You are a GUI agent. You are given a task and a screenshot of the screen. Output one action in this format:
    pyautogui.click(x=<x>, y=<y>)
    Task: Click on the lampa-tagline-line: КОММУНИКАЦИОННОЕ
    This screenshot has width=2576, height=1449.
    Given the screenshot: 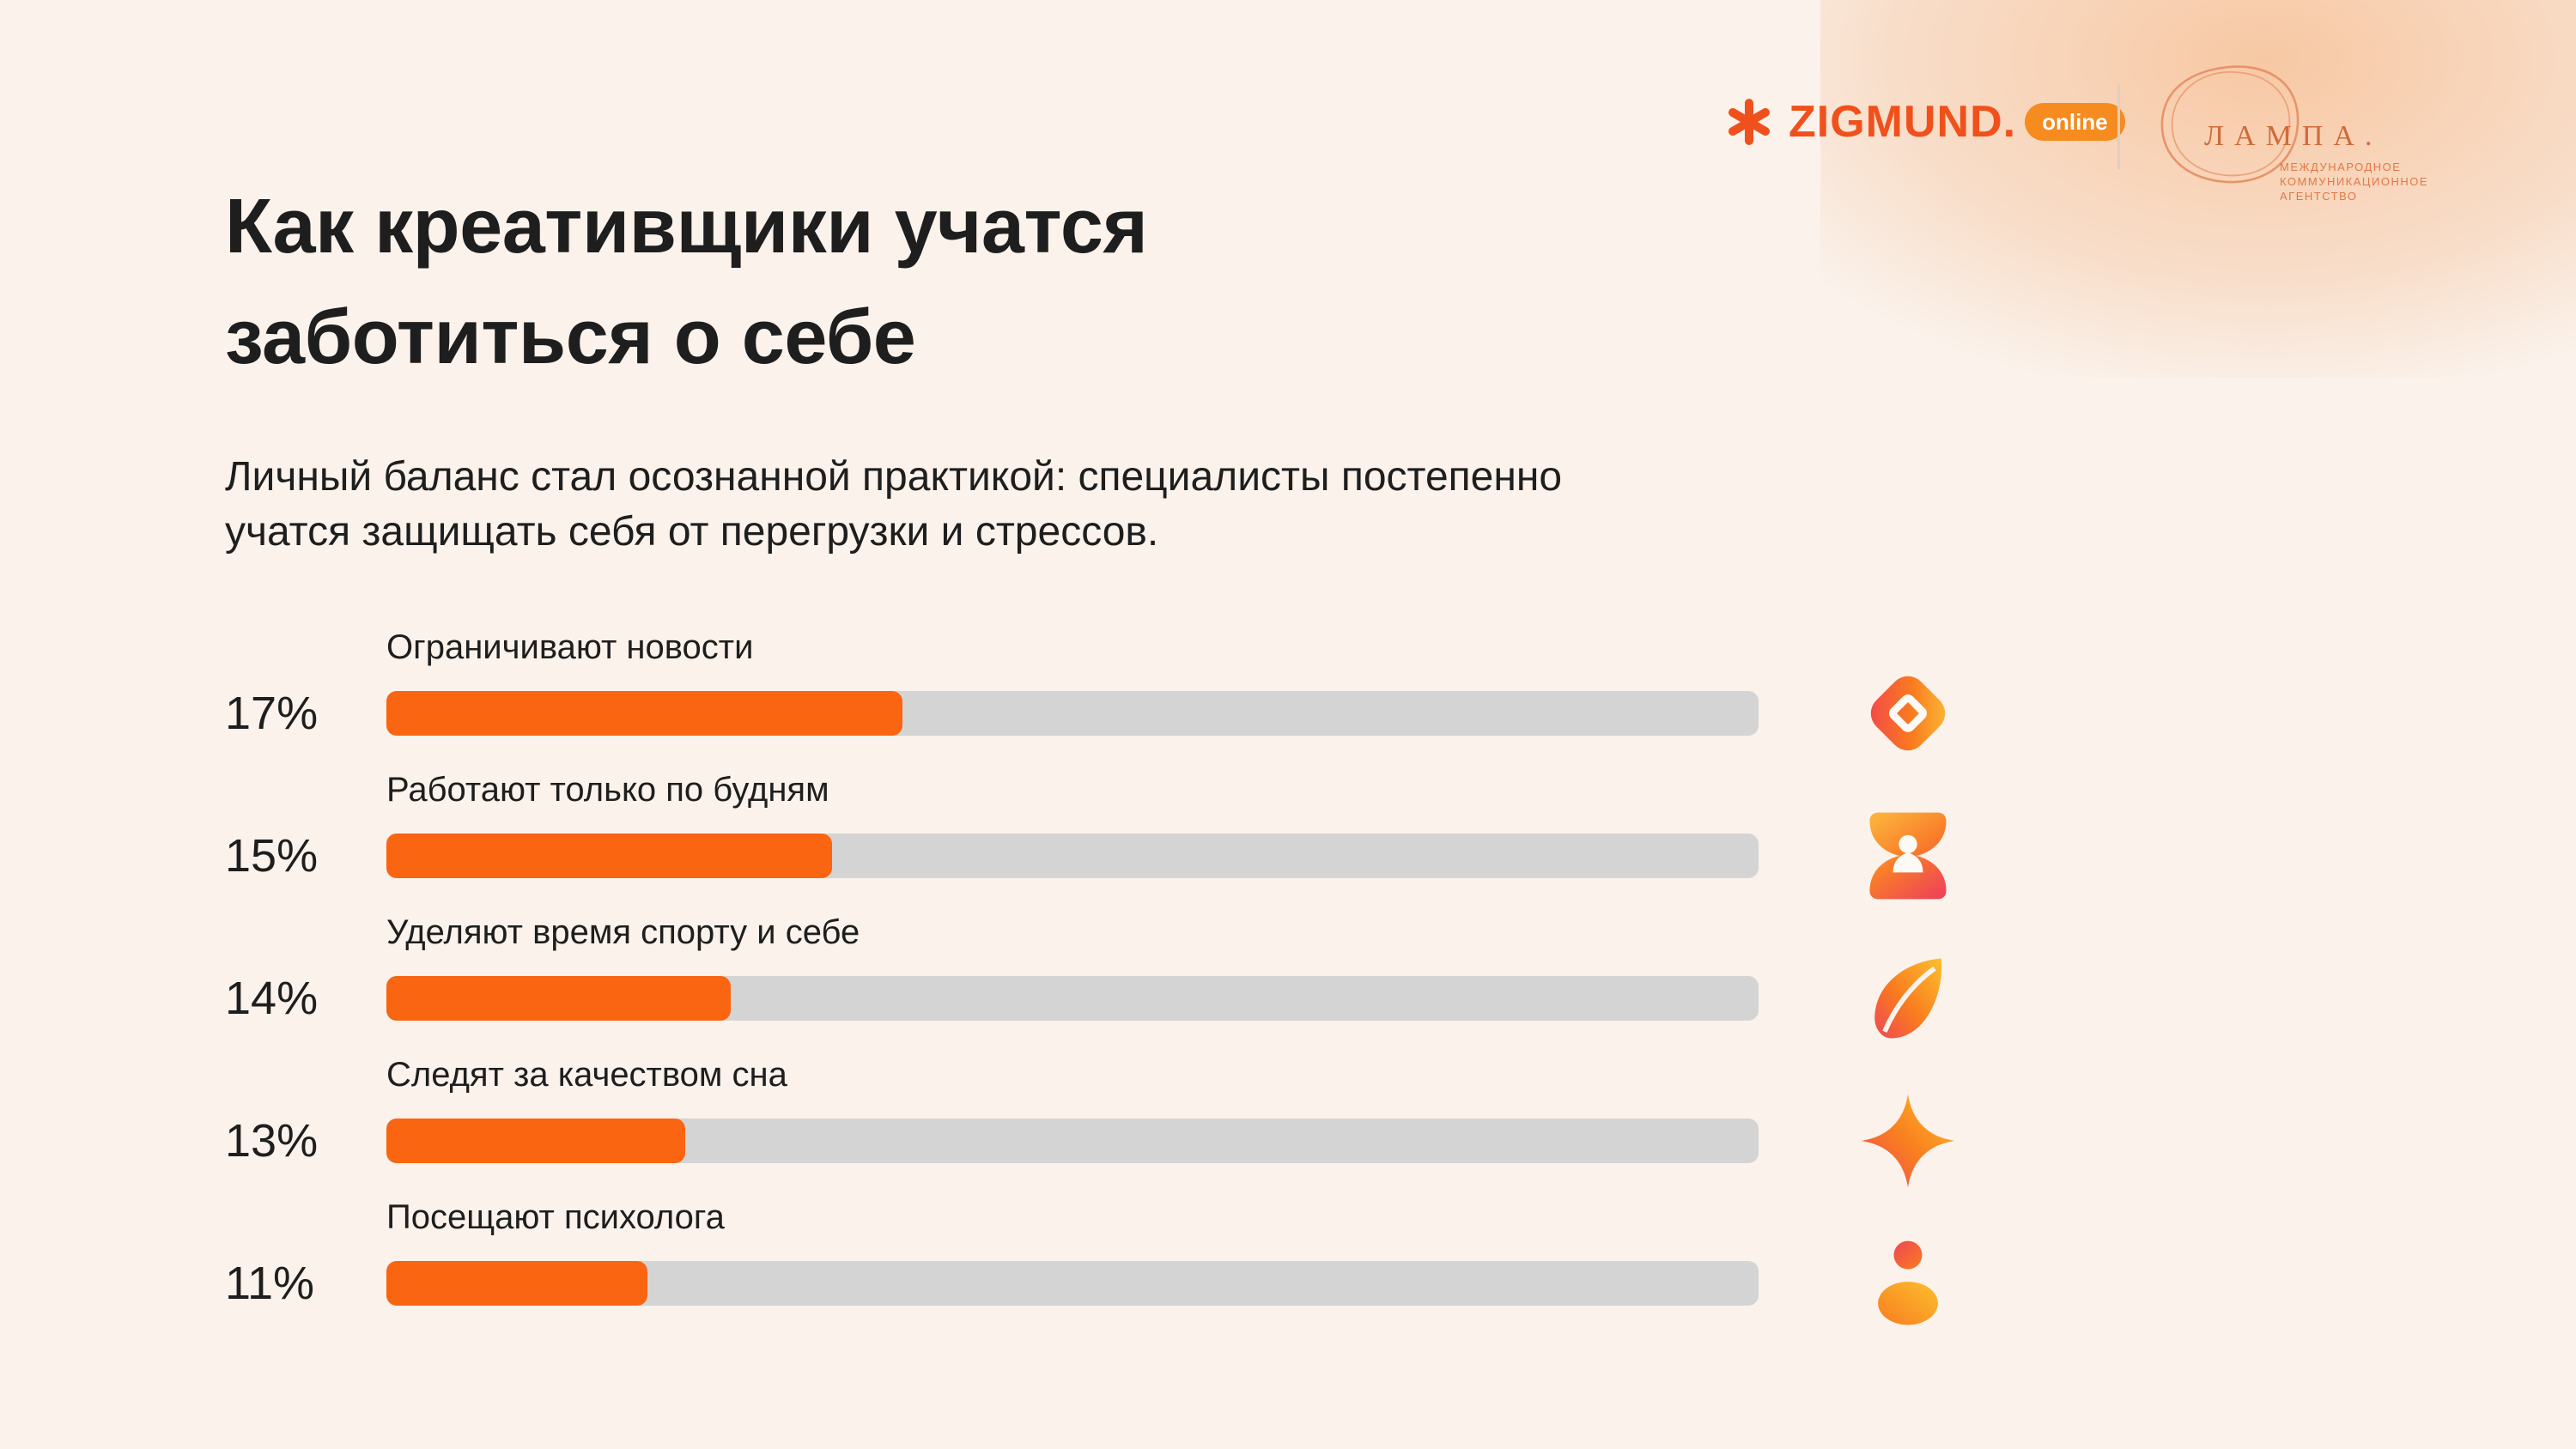 What is the action you would take?
    pyautogui.click(x=2354, y=181)
    